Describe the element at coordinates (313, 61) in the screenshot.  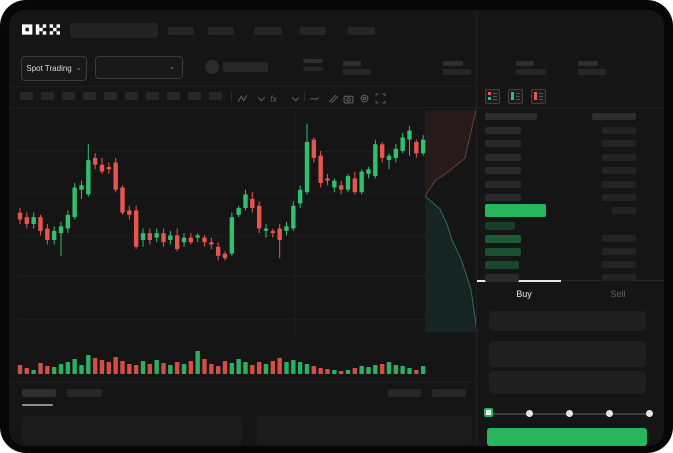
I see `price-placeholder` at that location.